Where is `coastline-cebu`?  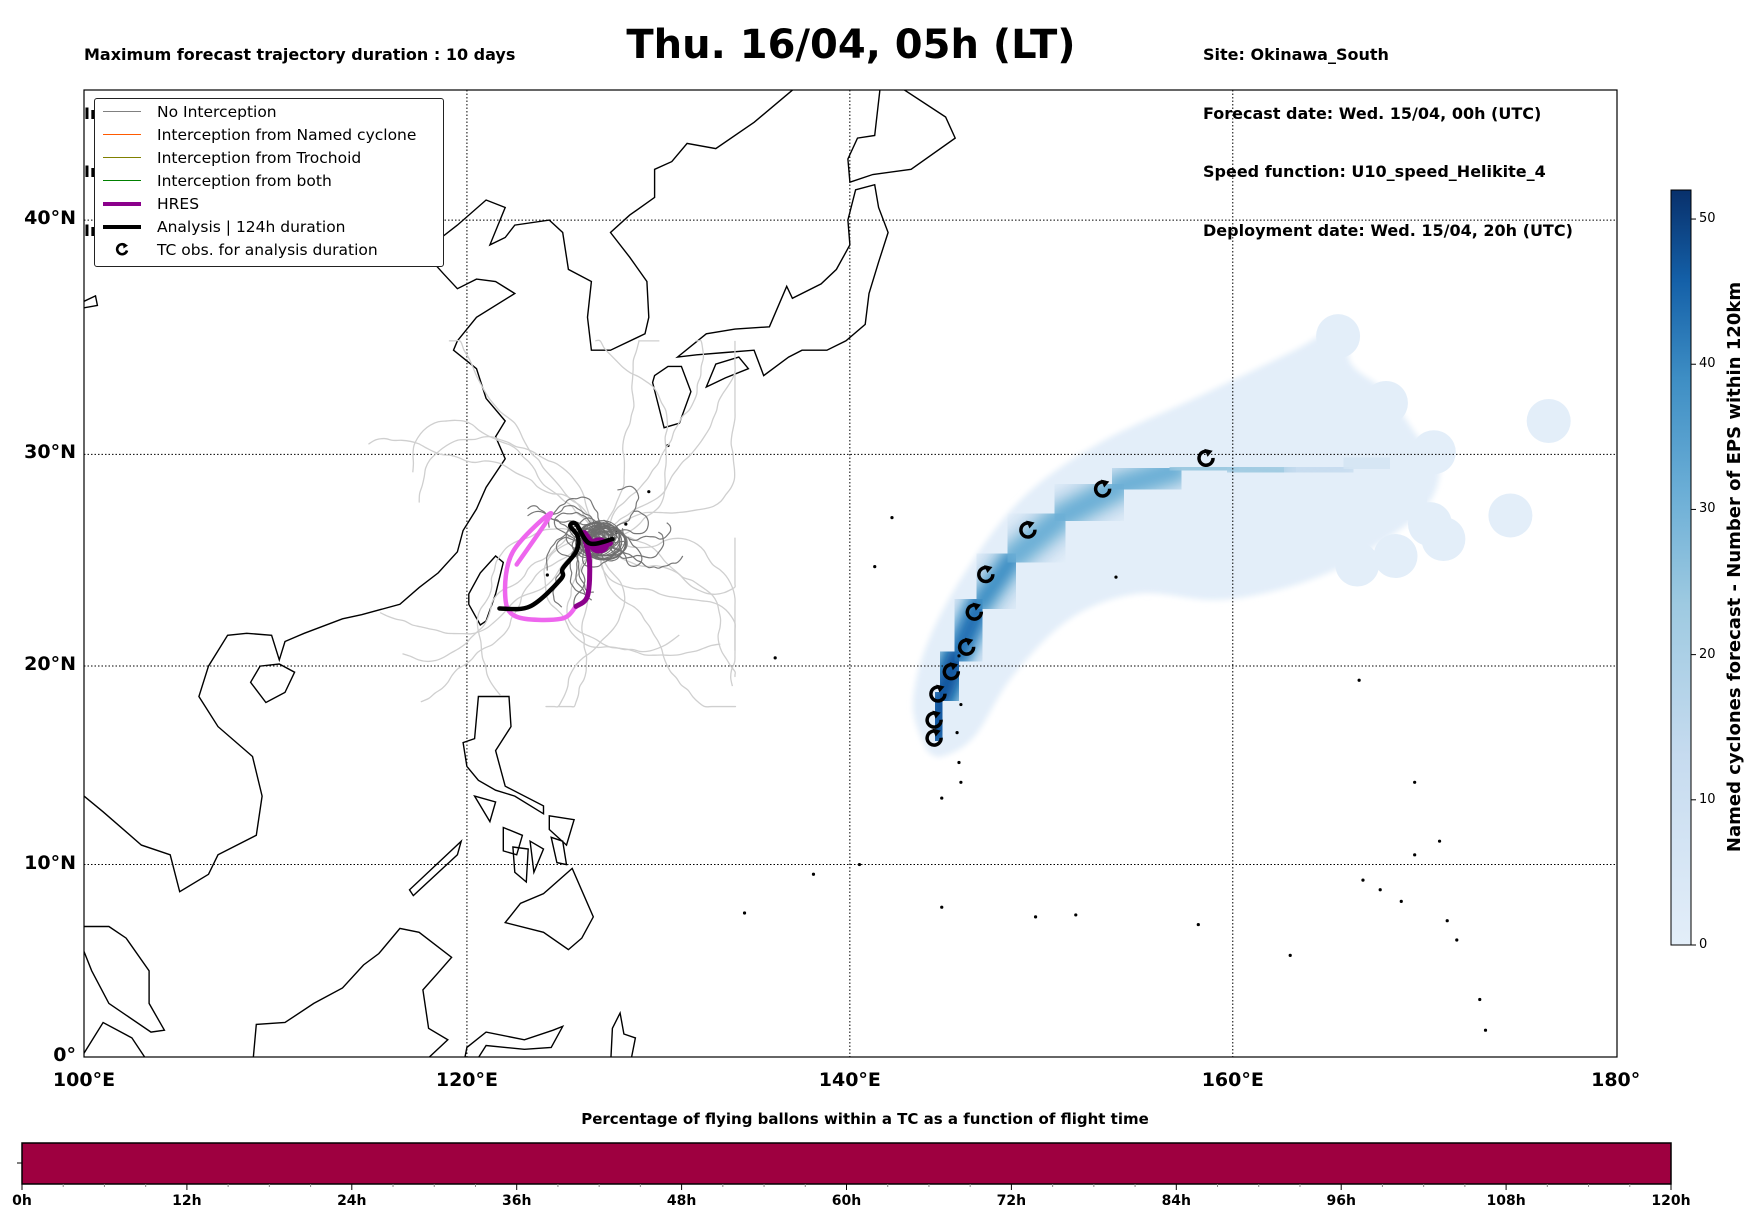 coastline-cebu is located at coordinates (537, 857).